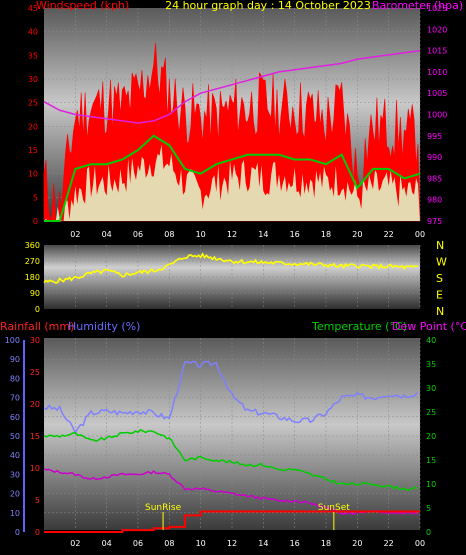  Describe the element at coordinates (33, 32) in the screenshot. I see `wind-tick-label: 40` at that location.